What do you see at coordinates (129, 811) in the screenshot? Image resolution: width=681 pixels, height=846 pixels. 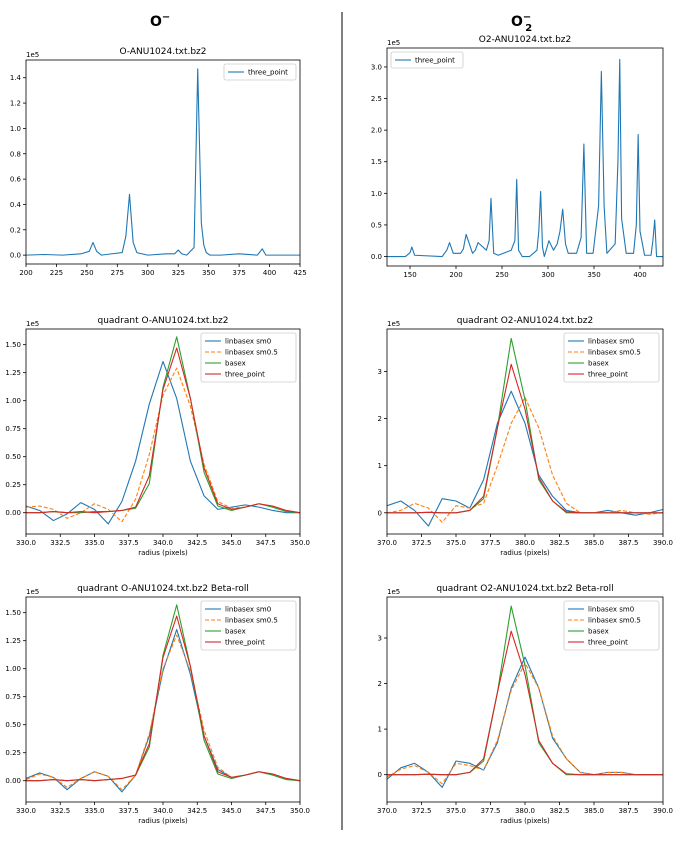 I see `x-tick-label: 337.5` at bounding box center [129, 811].